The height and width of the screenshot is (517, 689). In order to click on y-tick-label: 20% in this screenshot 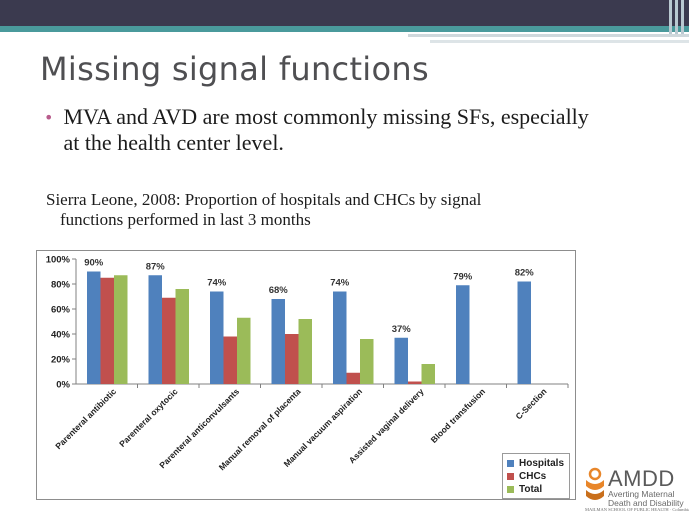, I will do `click(61, 360)`.